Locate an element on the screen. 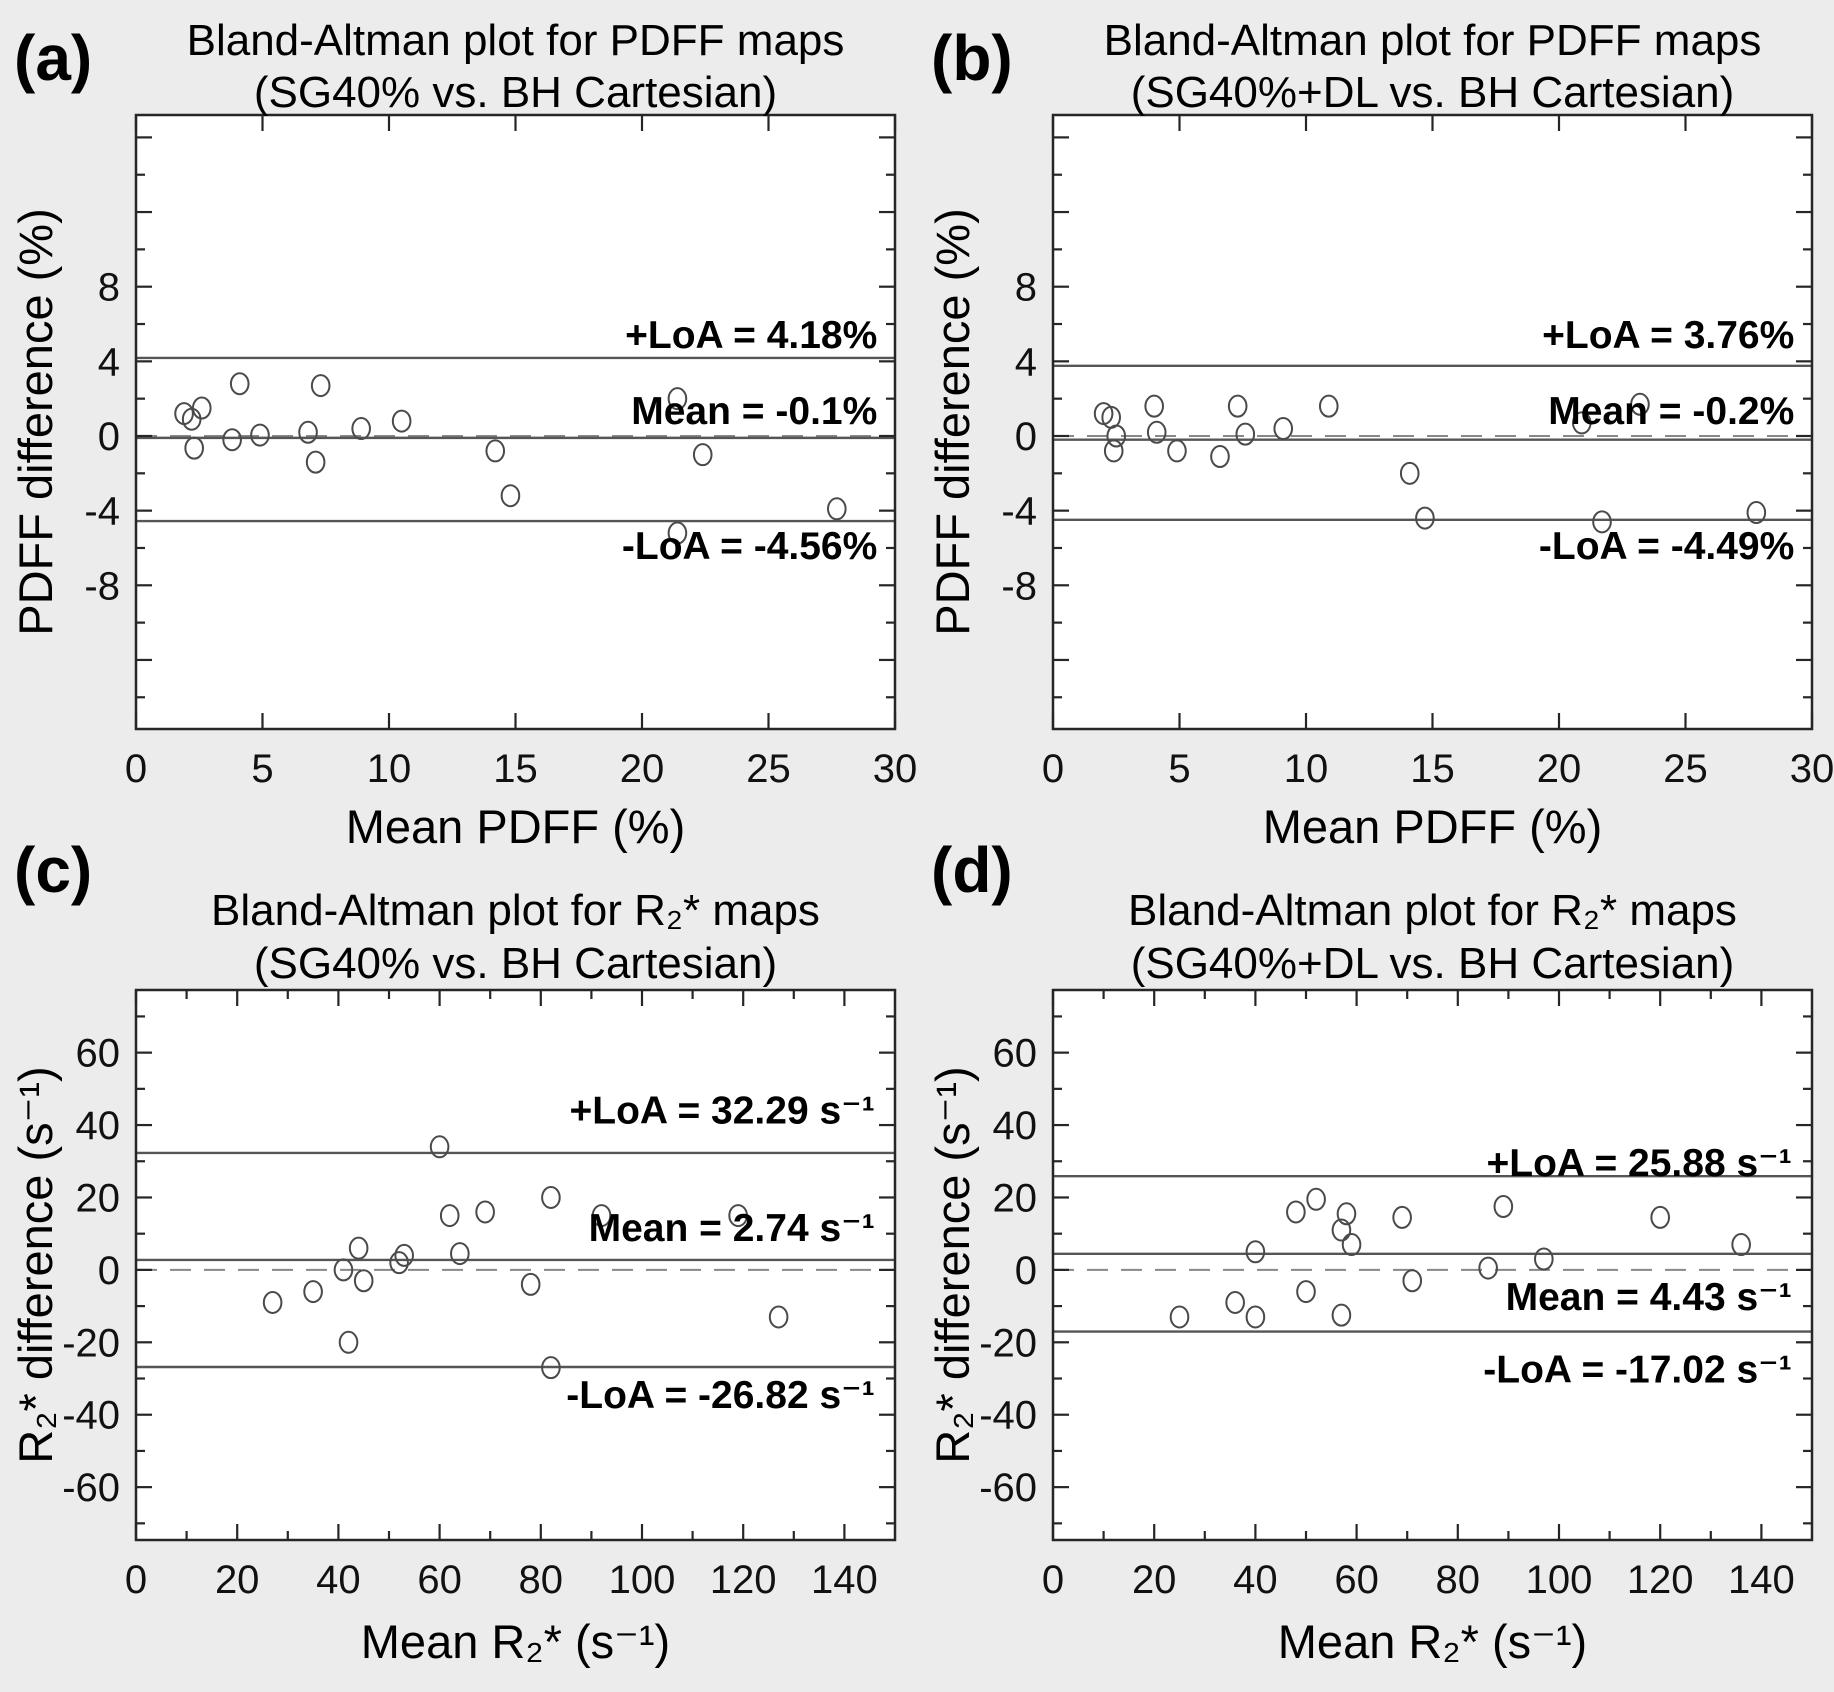  y-tick-label: -40 is located at coordinates (91, 1416).